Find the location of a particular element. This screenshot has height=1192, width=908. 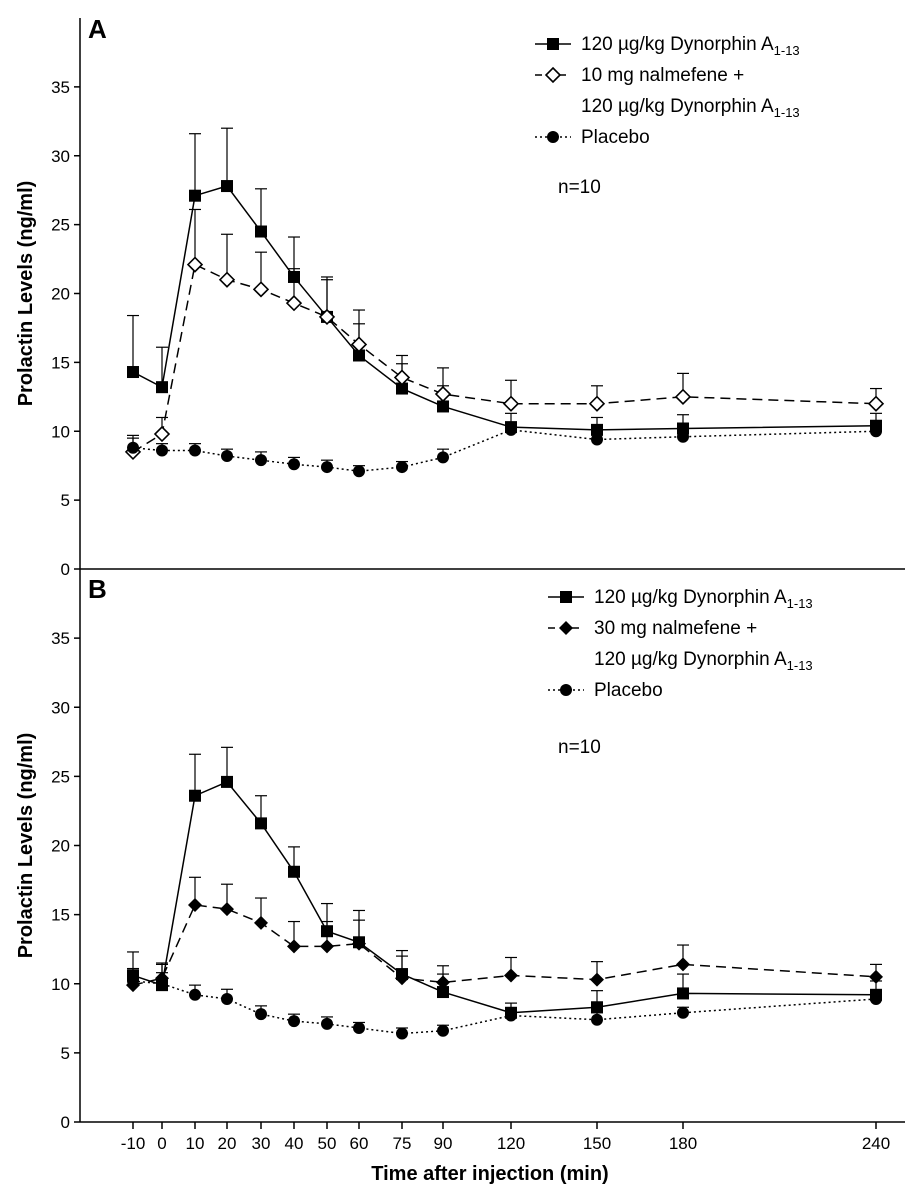

y-tick-label-b: 0 is located at coordinates (65, 1122).